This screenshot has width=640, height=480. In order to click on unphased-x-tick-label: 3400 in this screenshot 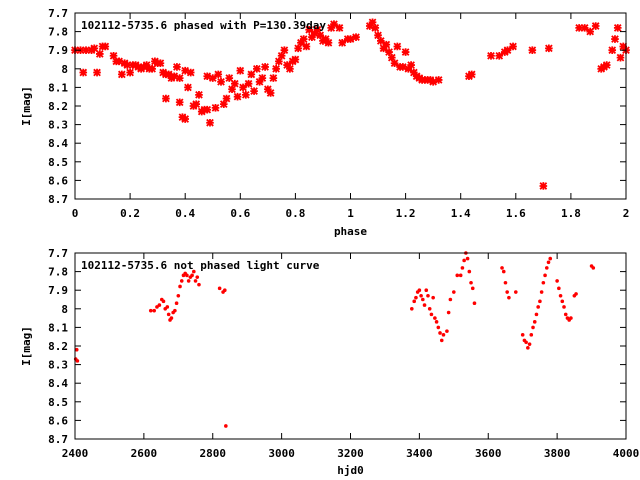, I will do `click(419, 453)`.